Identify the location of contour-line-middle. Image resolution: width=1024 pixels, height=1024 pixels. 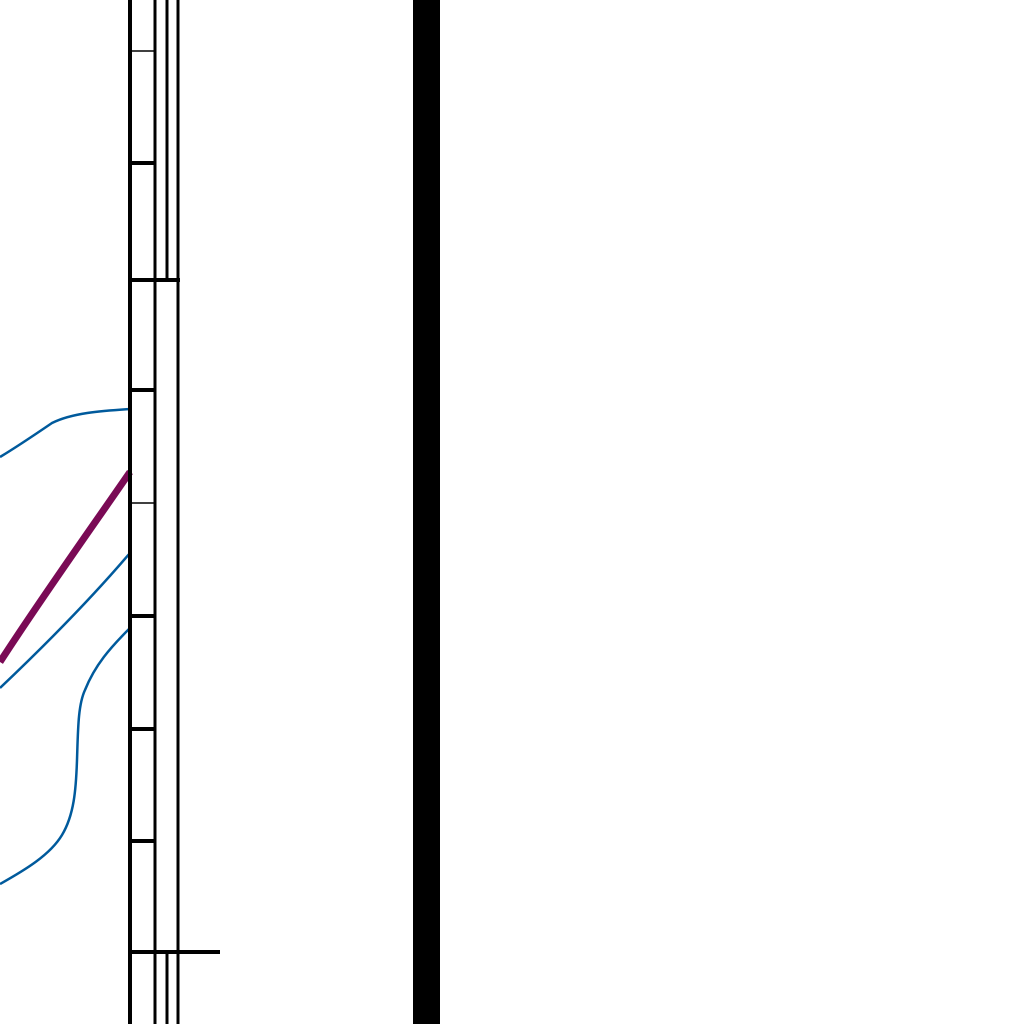
(65, 620).